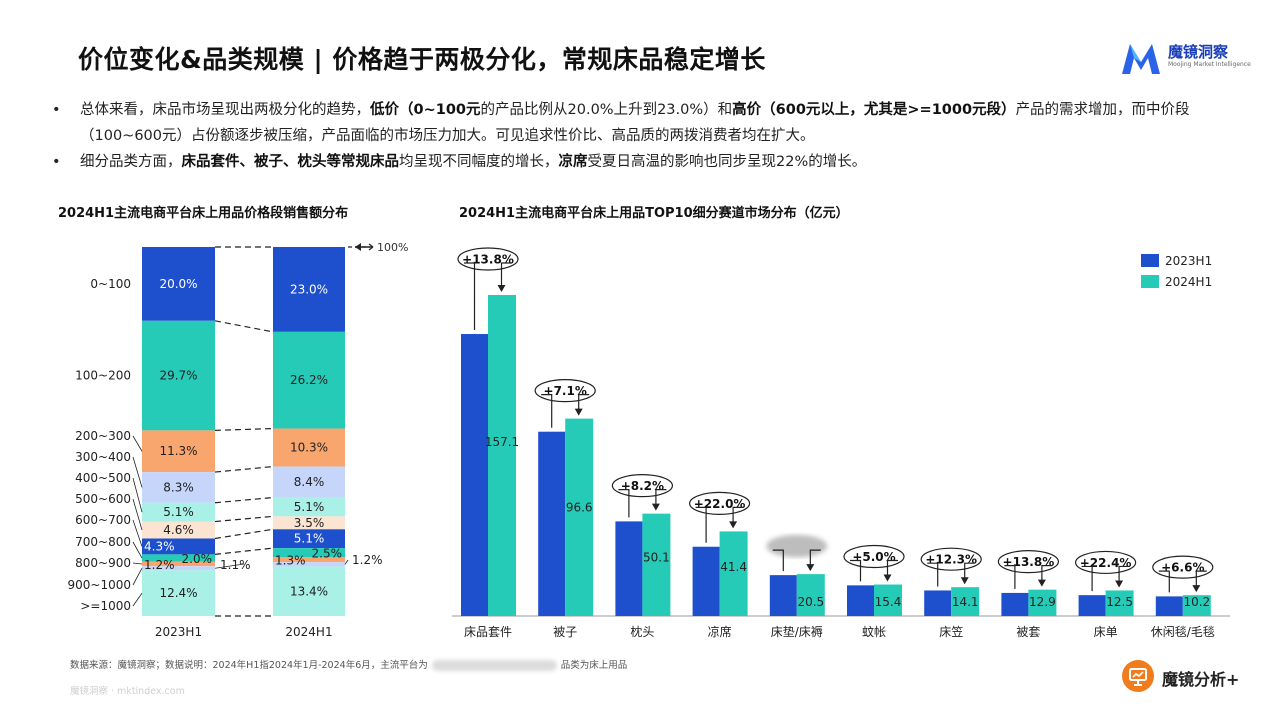 The width and height of the screenshot is (1280, 720). I want to click on price-range-label: 100~200, so click(103, 376).